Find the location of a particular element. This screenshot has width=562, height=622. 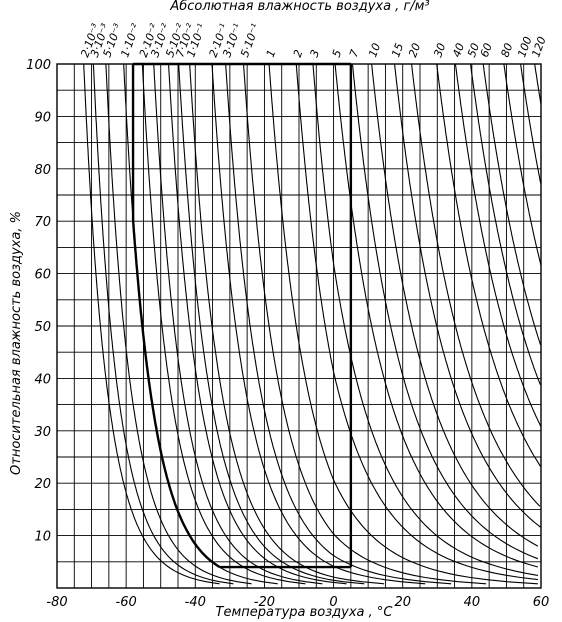

x-tick-label: -60 is located at coordinates (126, 602).